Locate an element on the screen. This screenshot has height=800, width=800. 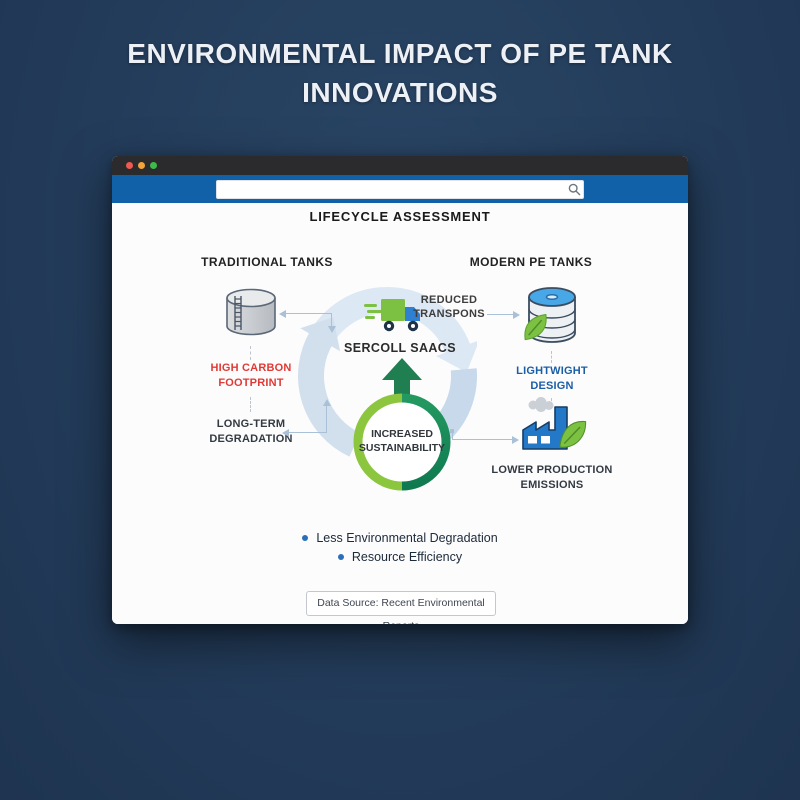
reduced-transport-label: REDUCED TRANSPONS is located at coordinates (449, 307).